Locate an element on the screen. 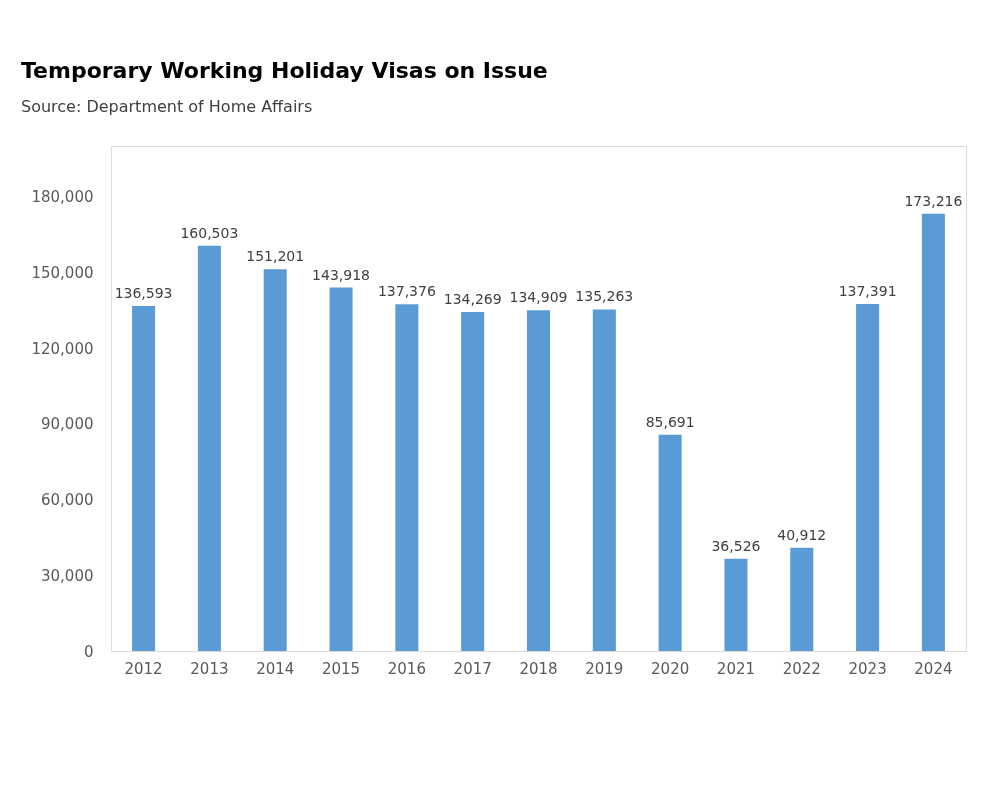 This screenshot has height=785, width=1004. x-tick-label: 2012 is located at coordinates (143, 668).